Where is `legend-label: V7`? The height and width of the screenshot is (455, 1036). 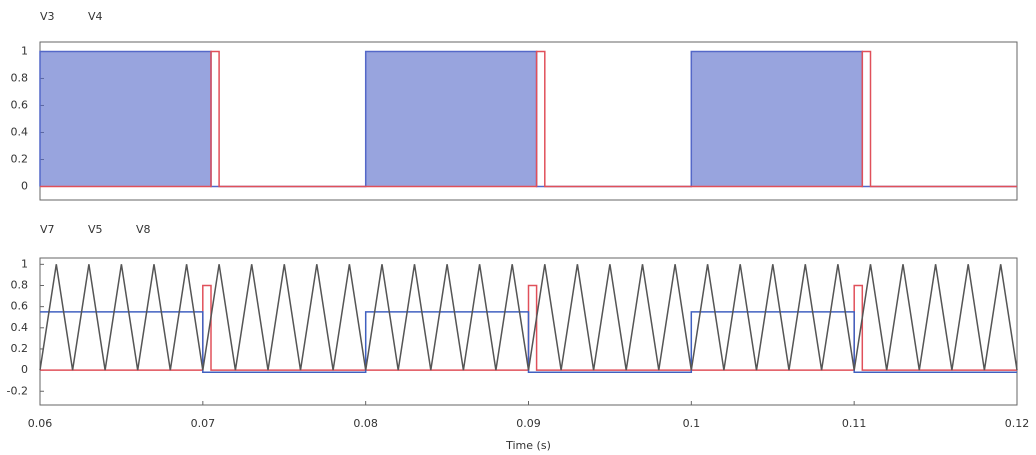 legend-label: V7 is located at coordinates (47, 229).